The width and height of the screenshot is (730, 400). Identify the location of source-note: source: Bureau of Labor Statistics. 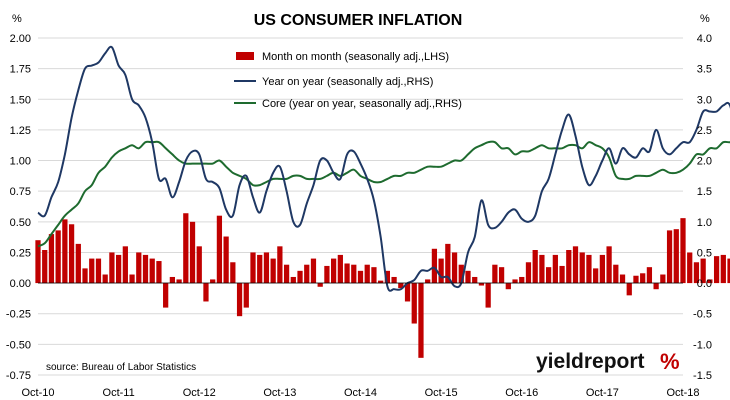
(121, 367).